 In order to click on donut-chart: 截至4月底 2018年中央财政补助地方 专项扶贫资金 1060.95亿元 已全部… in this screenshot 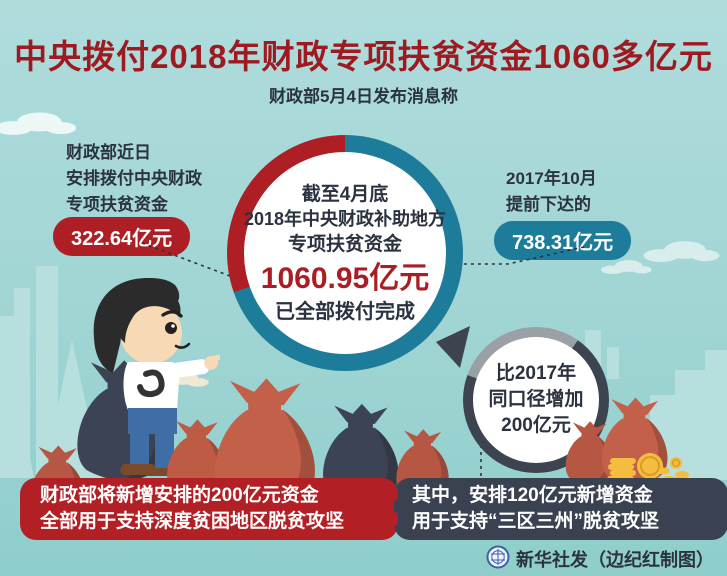, I will do `click(345, 253)`.